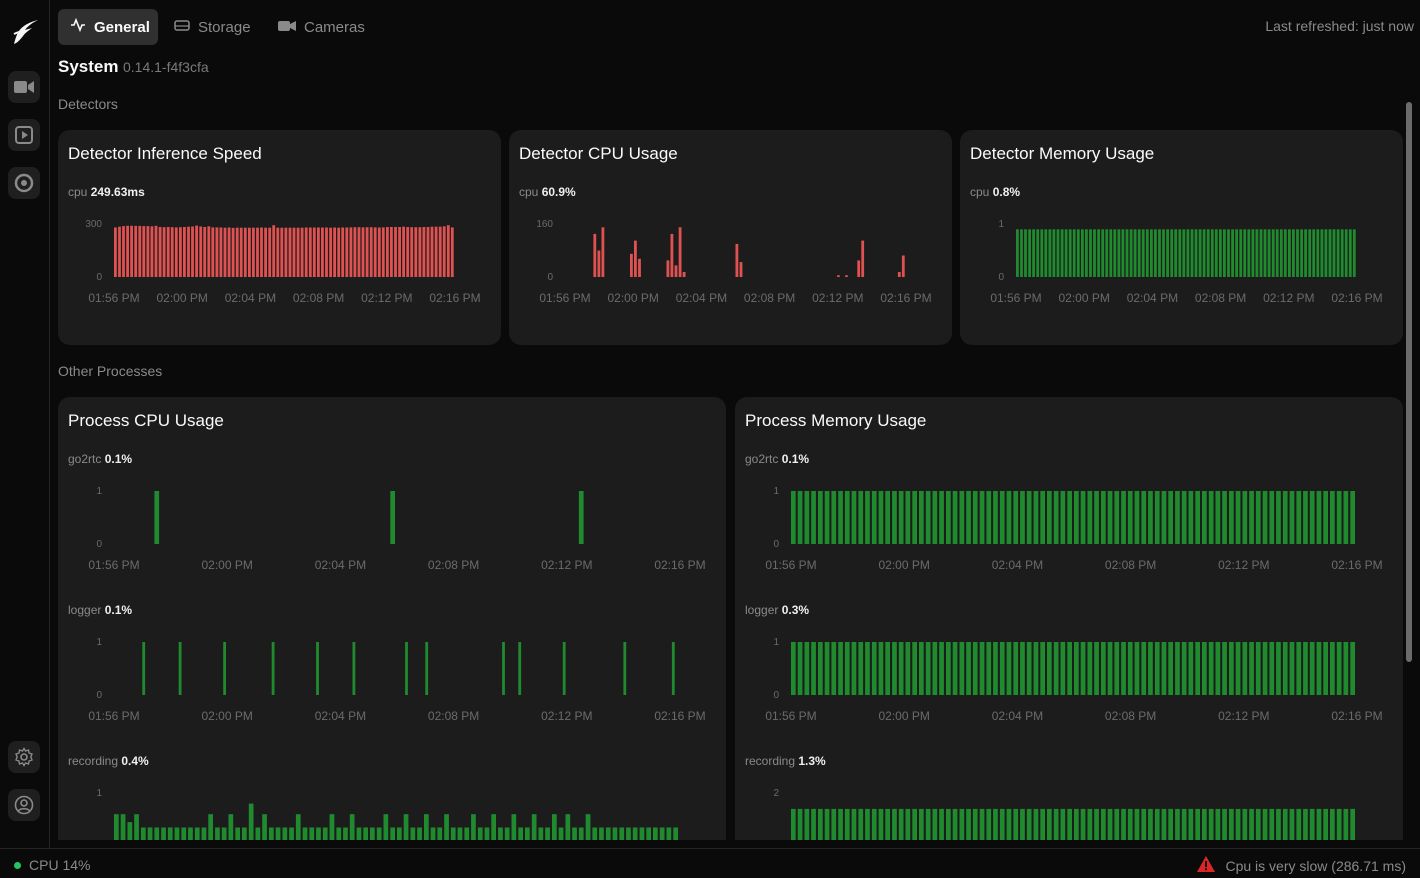  Describe the element at coordinates (24, 135) in the screenshot. I see `review-icon` at that location.